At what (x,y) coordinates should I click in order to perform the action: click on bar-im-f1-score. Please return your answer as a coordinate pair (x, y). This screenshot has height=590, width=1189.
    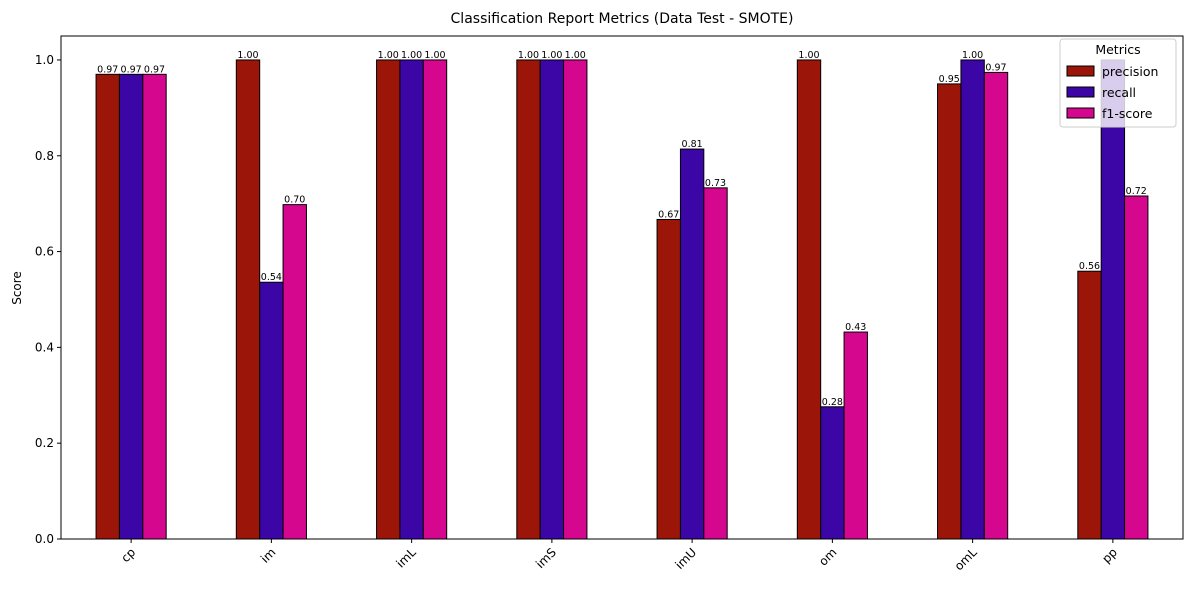
    Looking at the image, I should click on (294, 372).